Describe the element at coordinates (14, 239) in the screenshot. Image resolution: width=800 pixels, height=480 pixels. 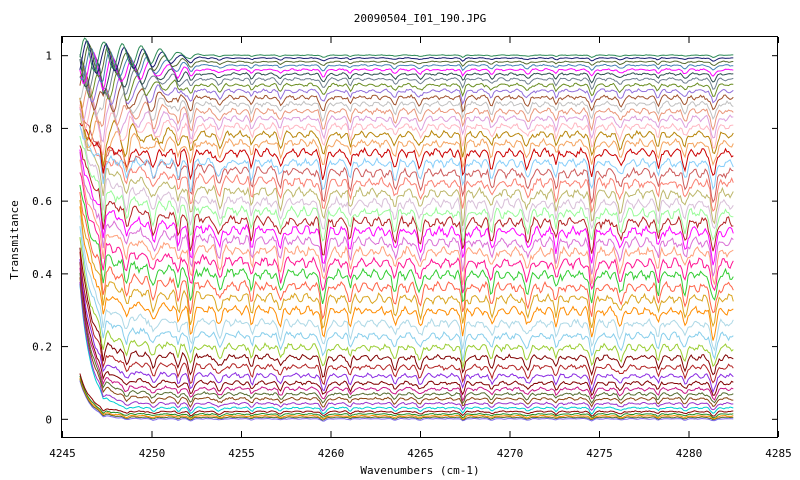
I see `y-axis-title: Transmitance` at that location.